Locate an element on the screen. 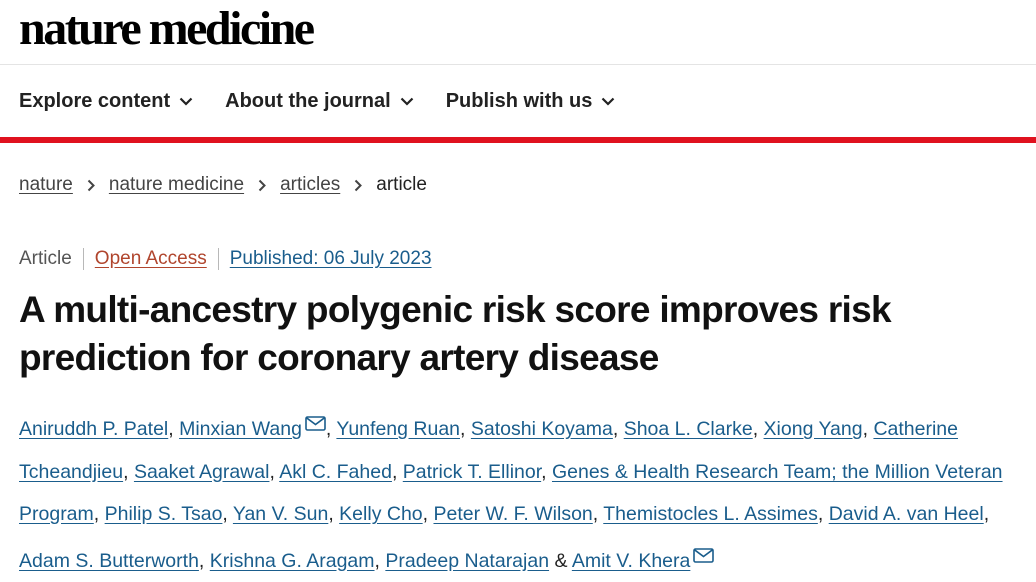  author-link: Amit V. Khera is located at coordinates (631, 560).